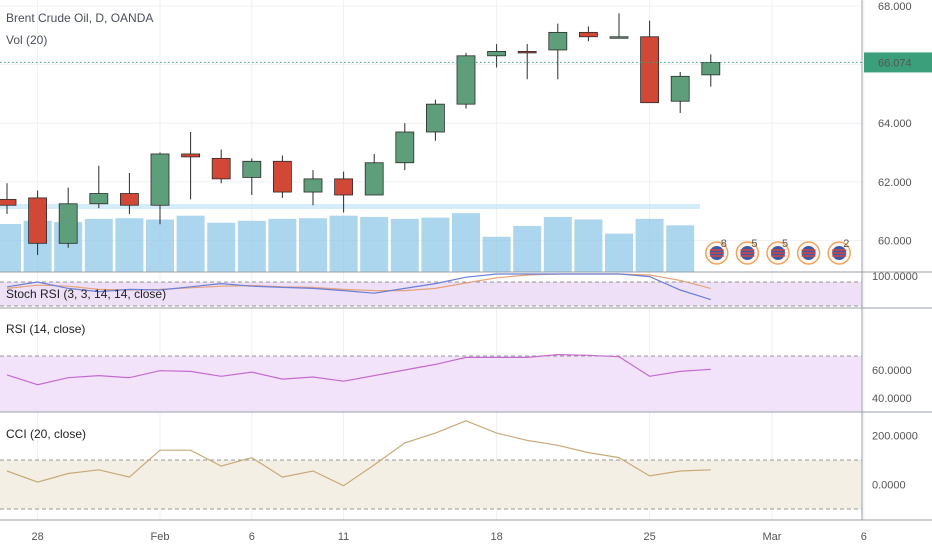 The image size is (932, 550). I want to click on rsi-tick-label: 60.0000, so click(892, 371).